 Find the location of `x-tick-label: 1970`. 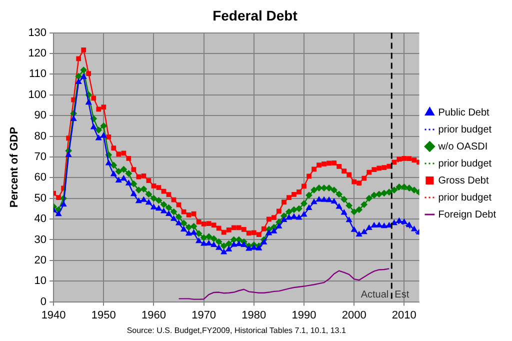

x-tick-label: 1970 is located at coordinates (204, 315).